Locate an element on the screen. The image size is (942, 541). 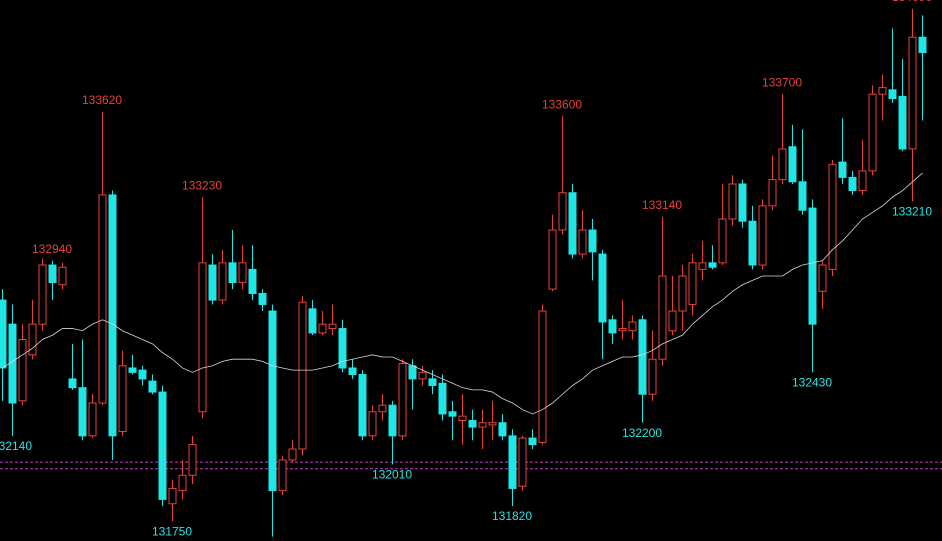
high-label: 133600 is located at coordinates (562, 104).